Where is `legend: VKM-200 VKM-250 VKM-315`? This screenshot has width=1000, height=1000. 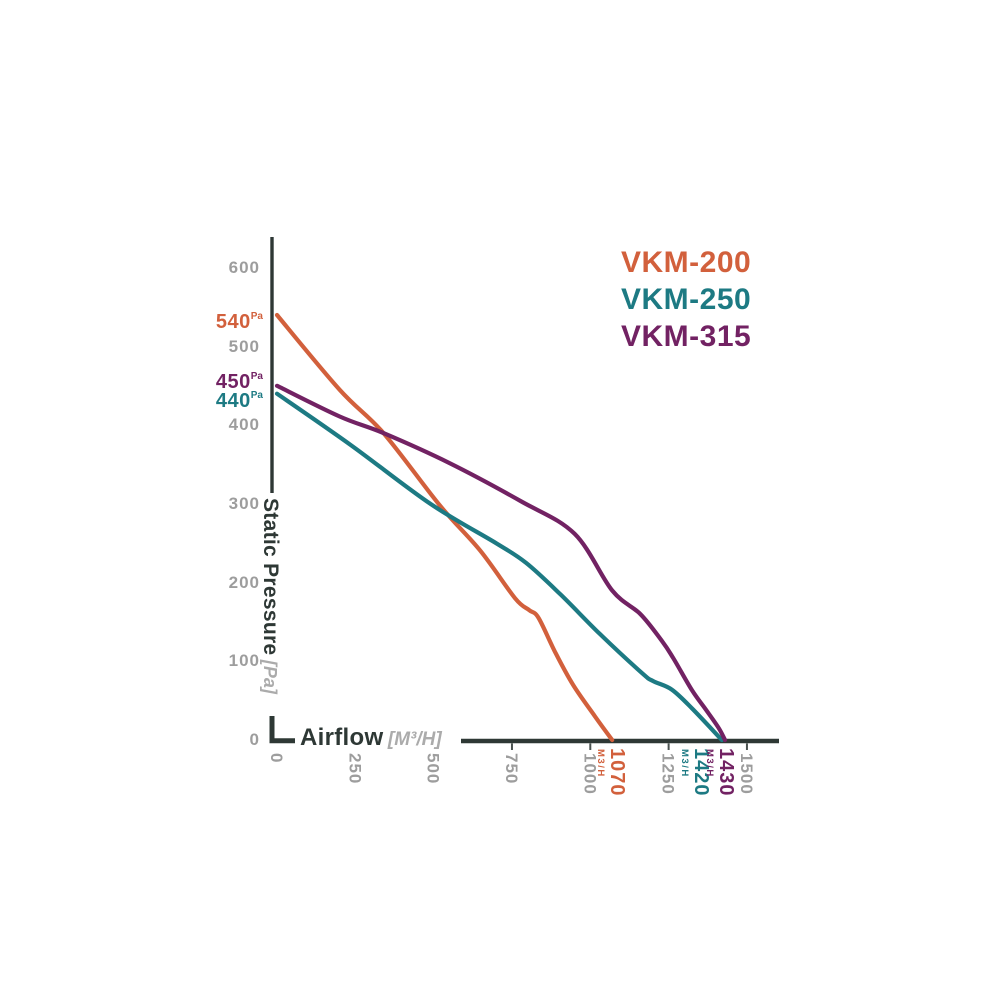 legend: VKM-200 VKM-250 VKM-315 is located at coordinates (686, 299).